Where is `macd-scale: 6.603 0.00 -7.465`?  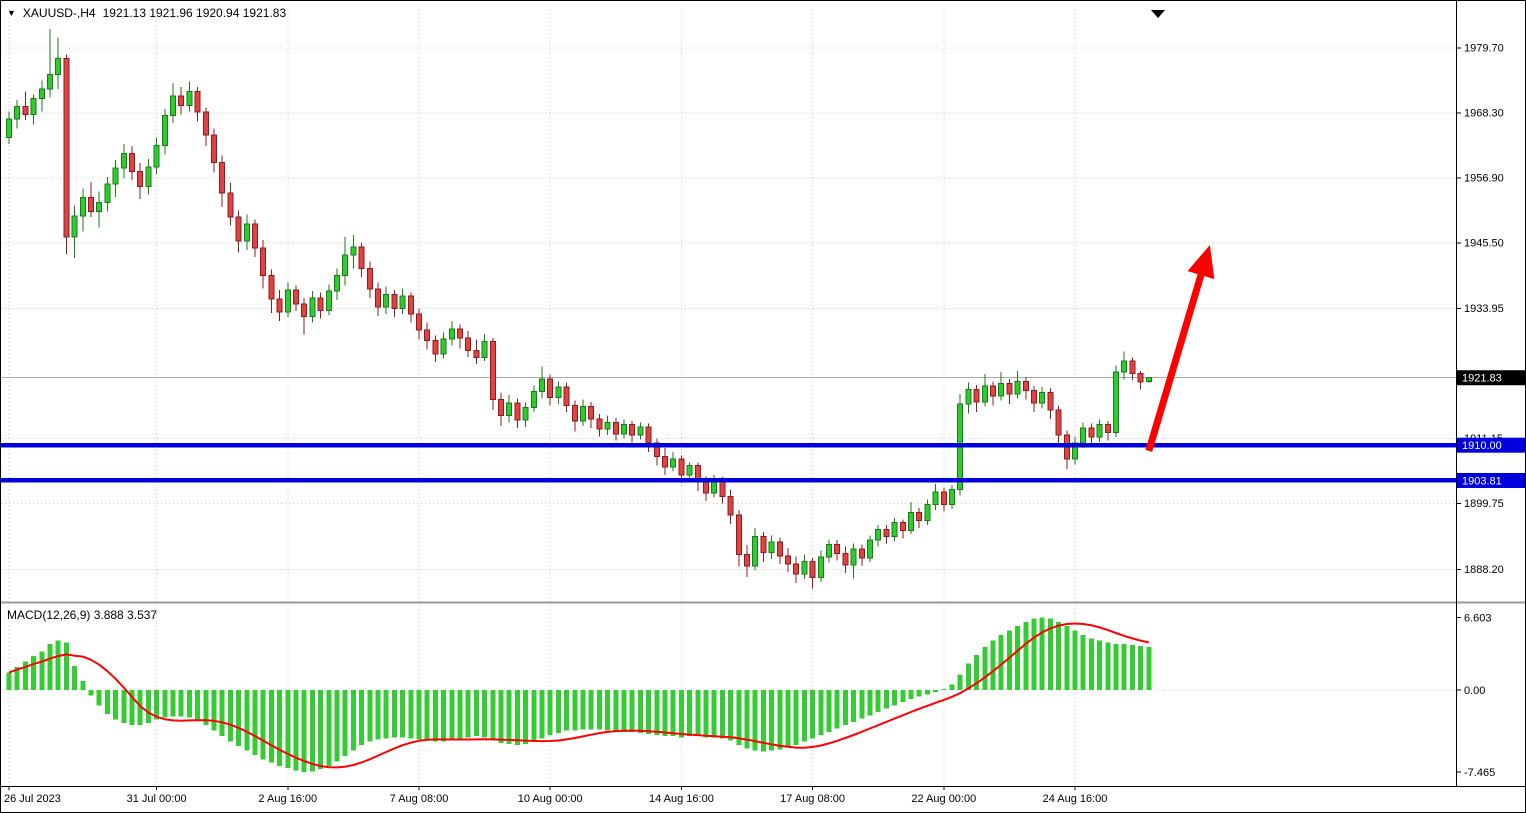
macd-scale: 6.603 0.00 -7.465 is located at coordinates (1475, 695).